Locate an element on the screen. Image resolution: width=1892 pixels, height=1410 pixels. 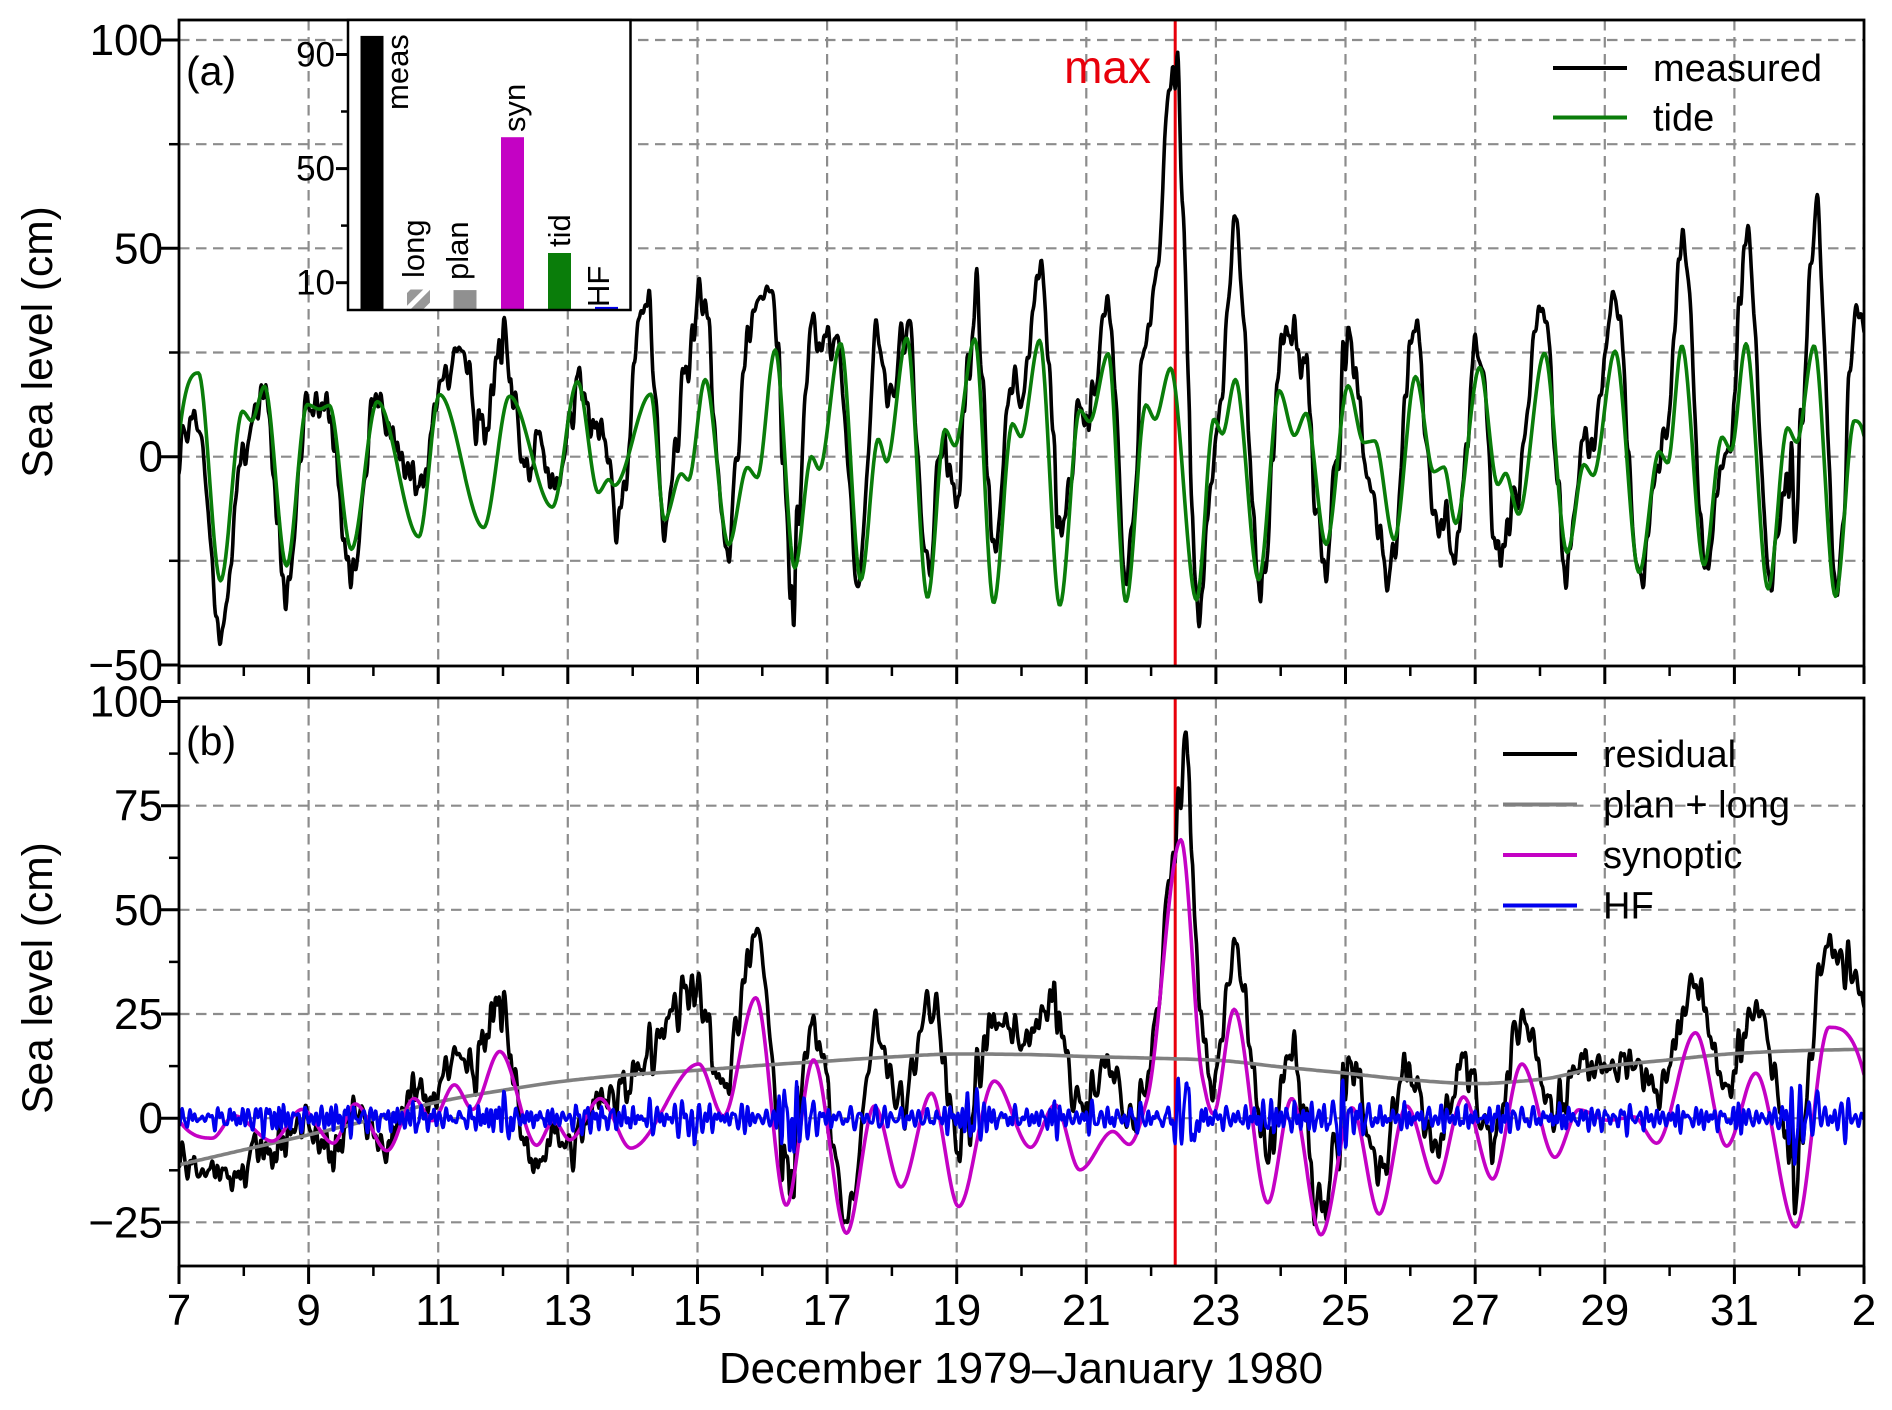
svg-text: 10 is located at coordinates (315, 283).